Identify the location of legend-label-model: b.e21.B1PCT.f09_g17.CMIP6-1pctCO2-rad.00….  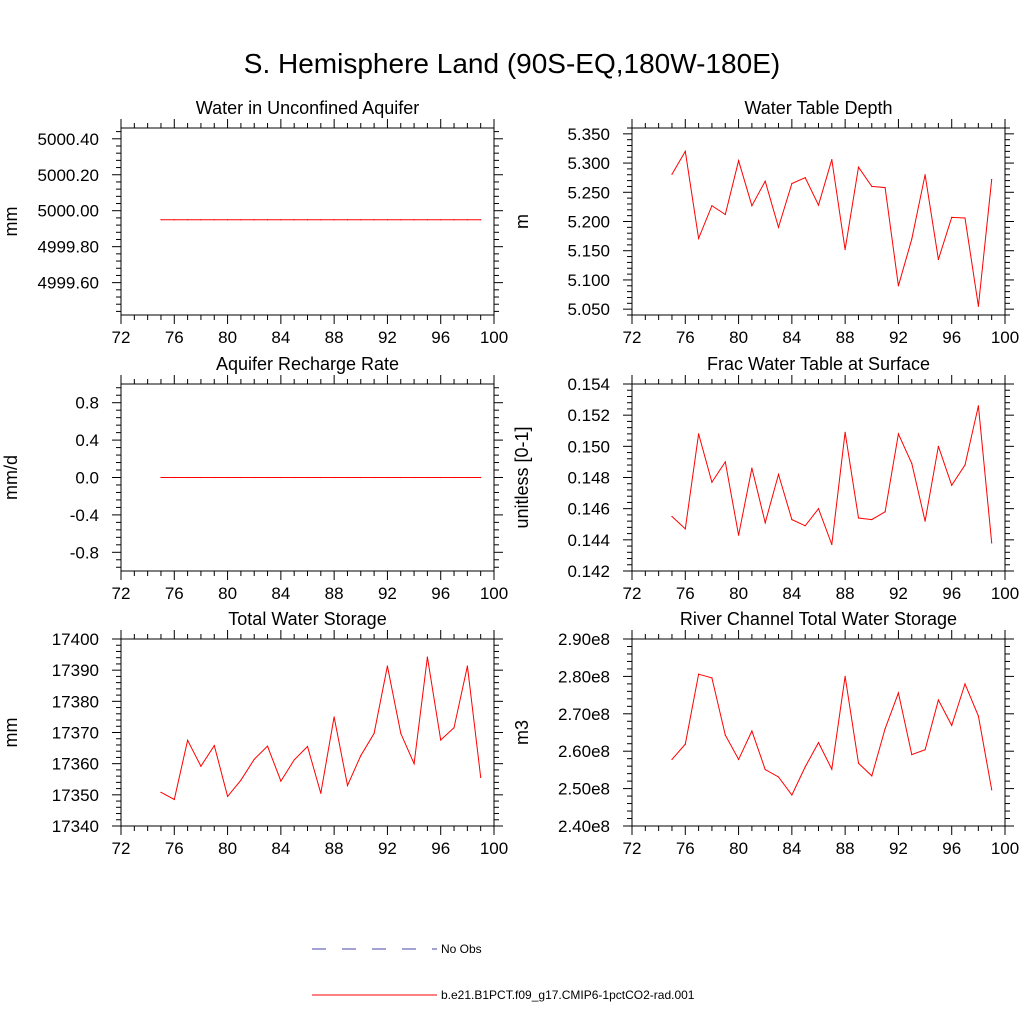
(568, 995).